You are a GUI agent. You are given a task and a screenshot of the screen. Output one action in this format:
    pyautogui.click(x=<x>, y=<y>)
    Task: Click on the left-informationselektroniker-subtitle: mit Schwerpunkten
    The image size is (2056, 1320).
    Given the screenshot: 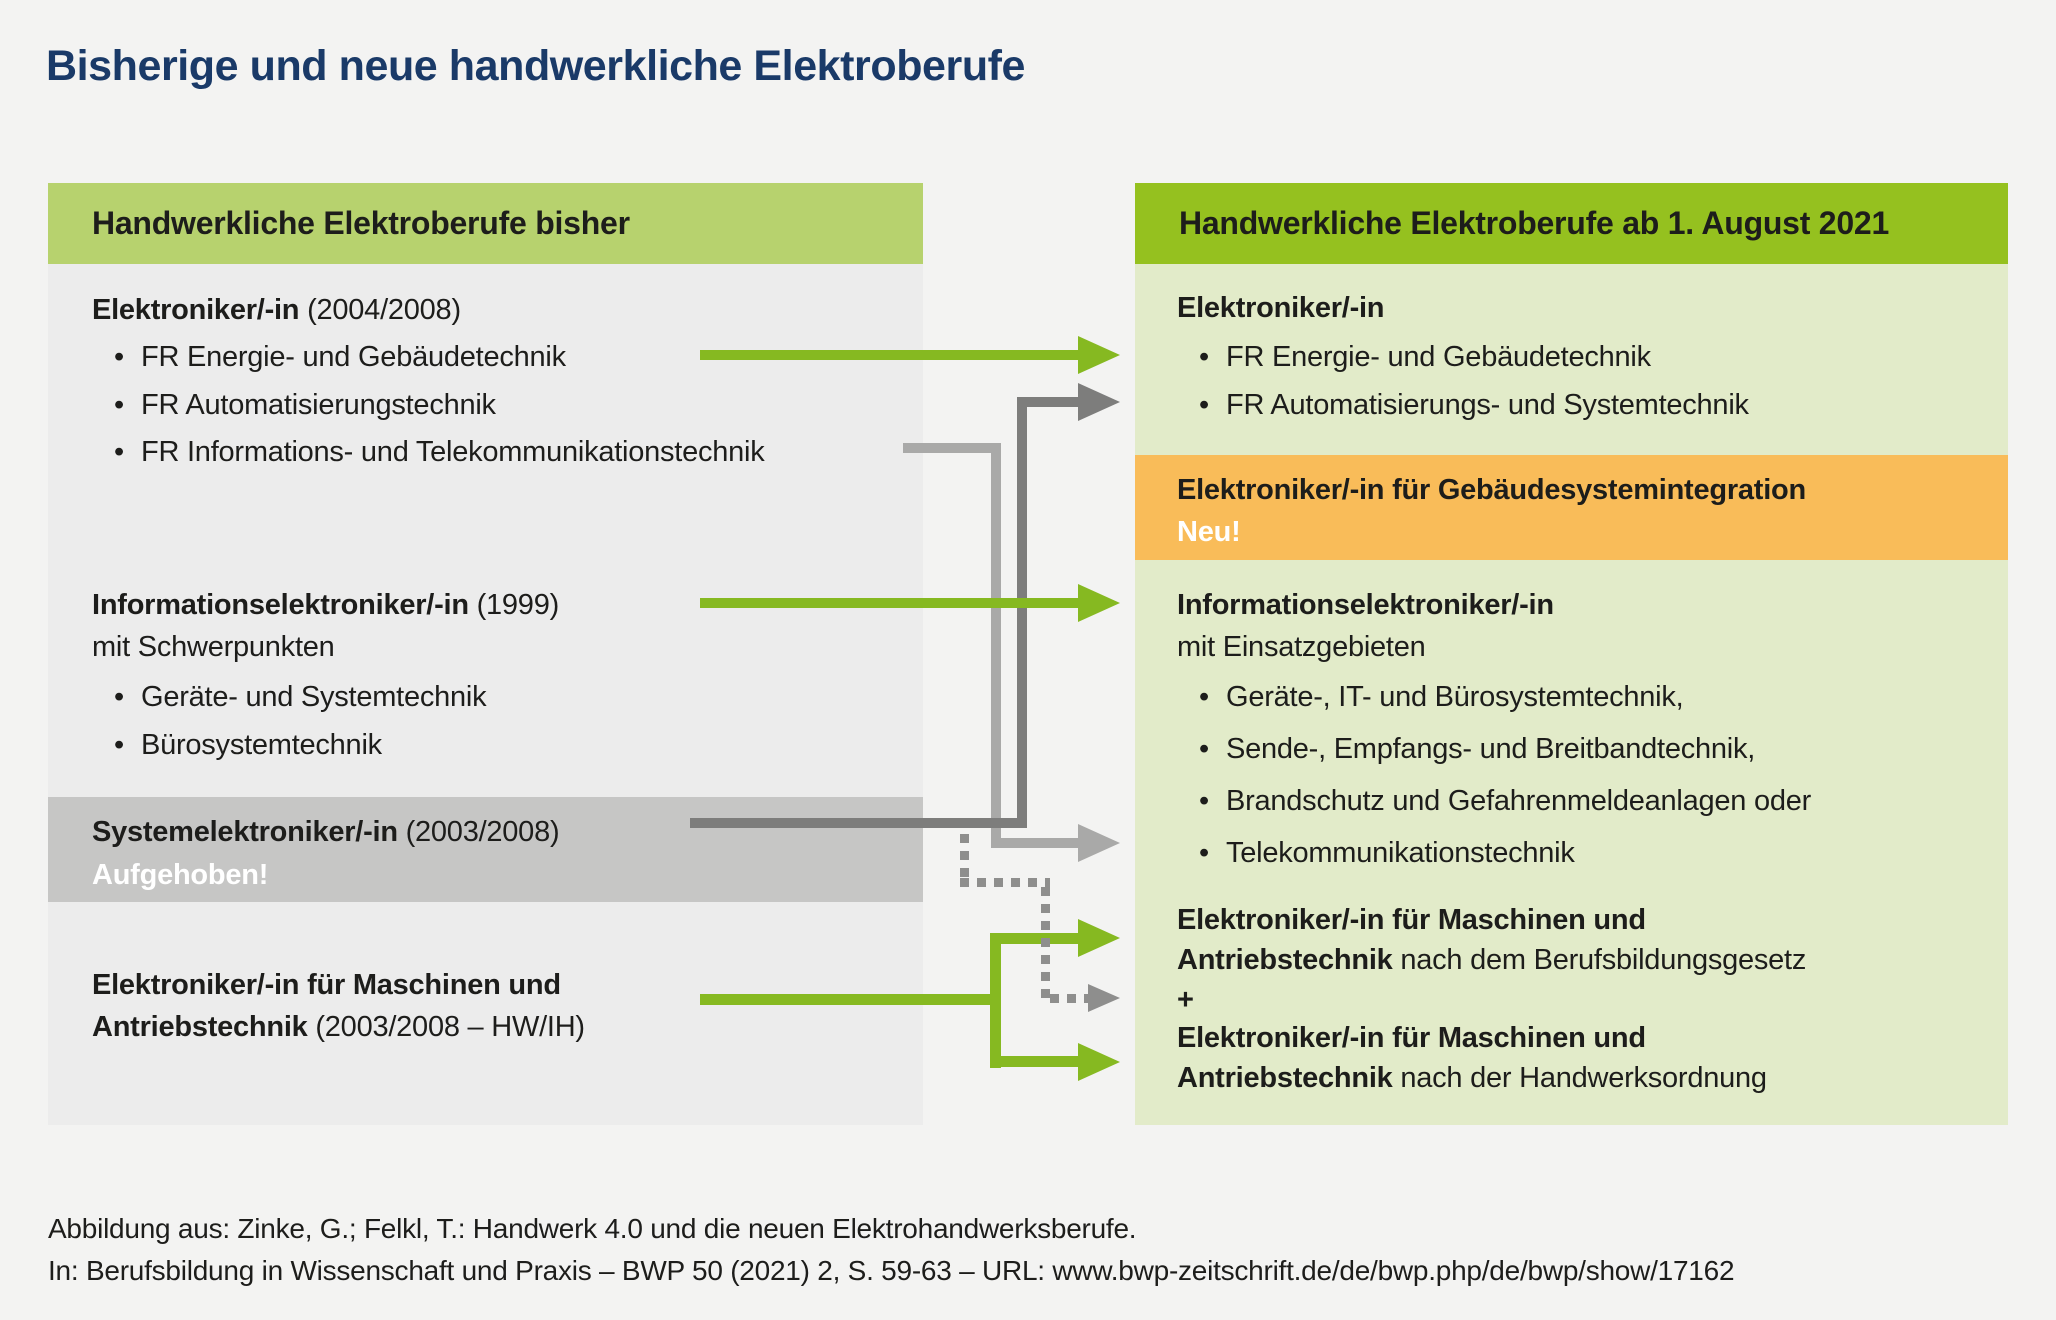 What is the action you would take?
    pyautogui.click(x=213, y=647)
    